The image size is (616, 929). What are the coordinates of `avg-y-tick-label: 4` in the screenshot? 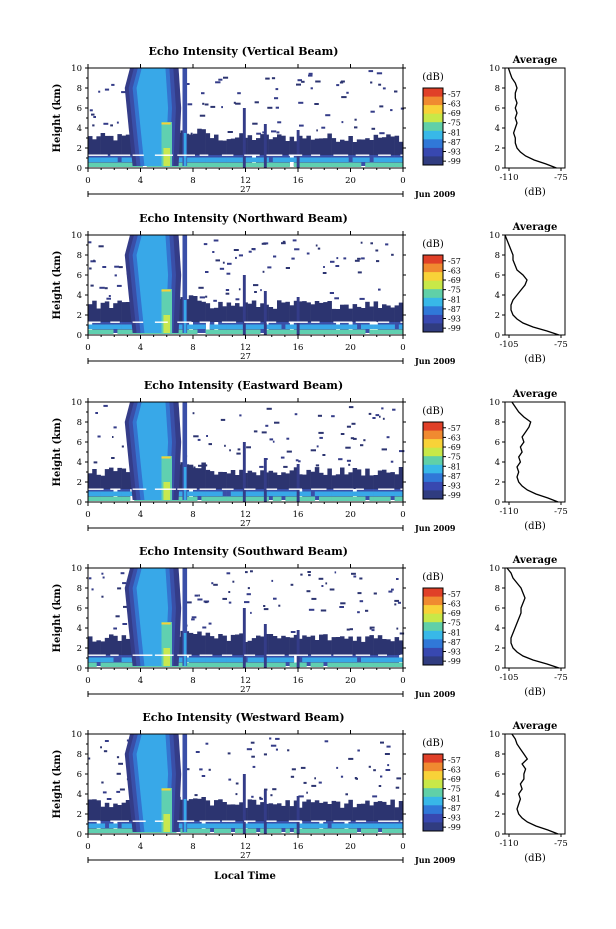 It's located at (497, 795).